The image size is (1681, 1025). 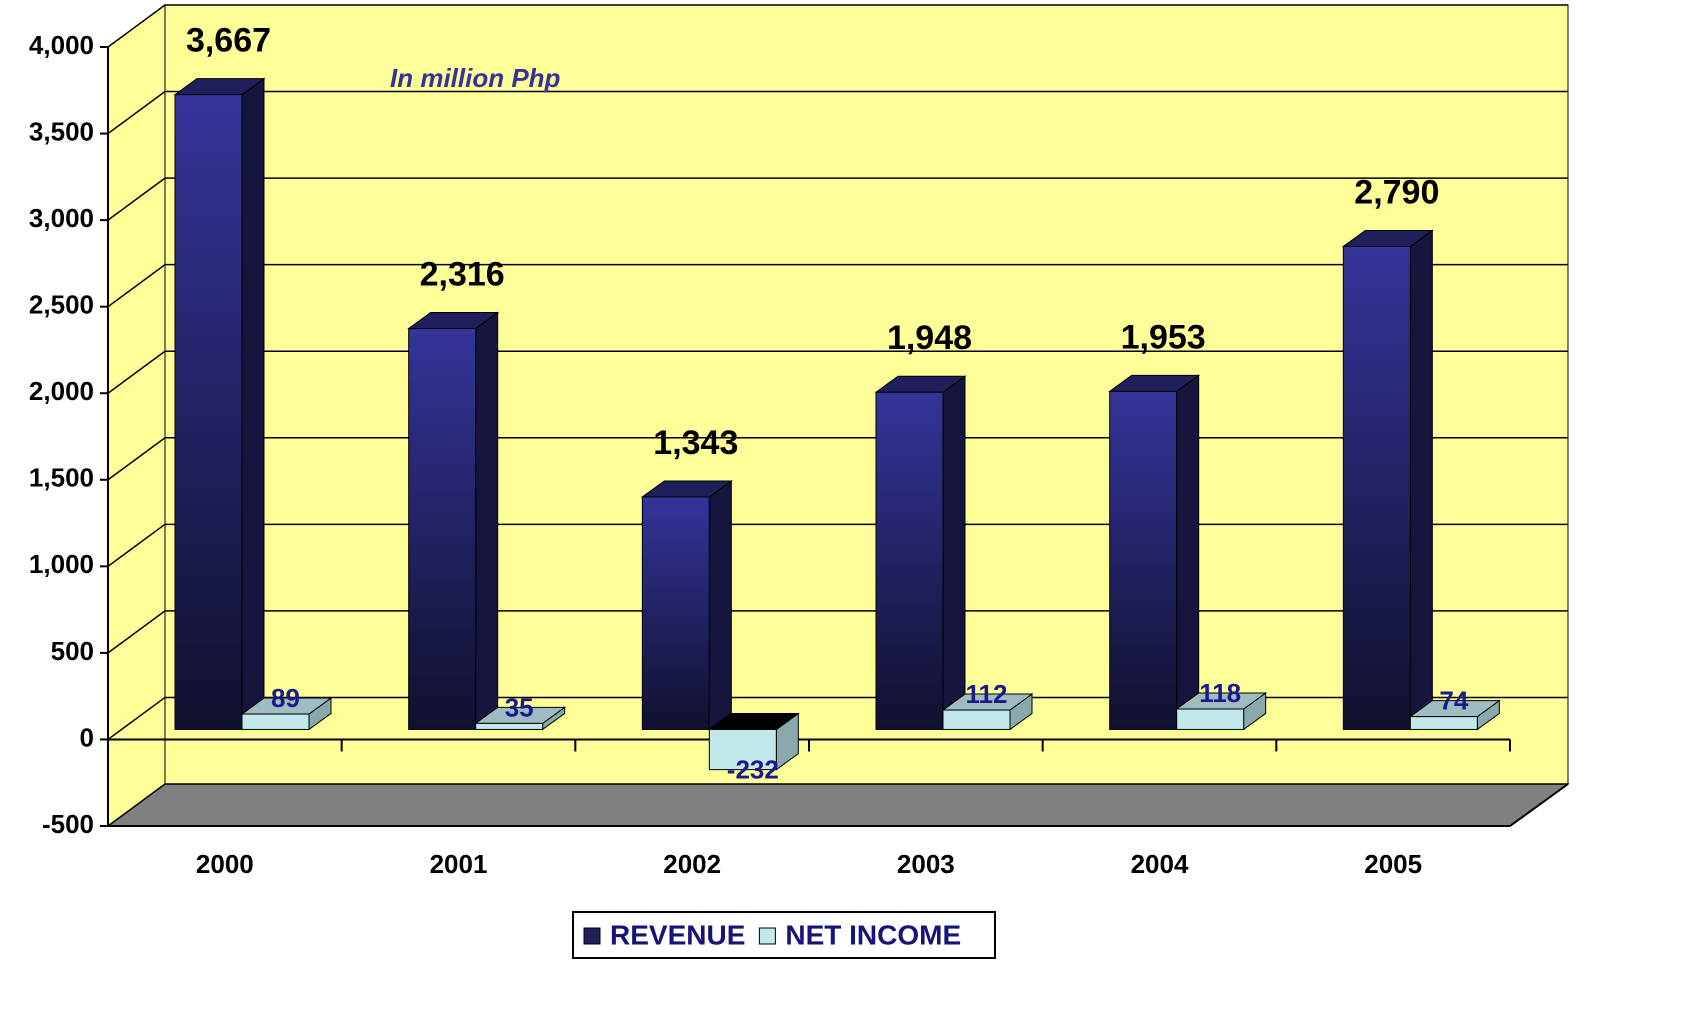 What do you see at coordinates (926, 864) in the screenshot?
I see `x-tick-label: 2003` at bounding box center [926, 864].